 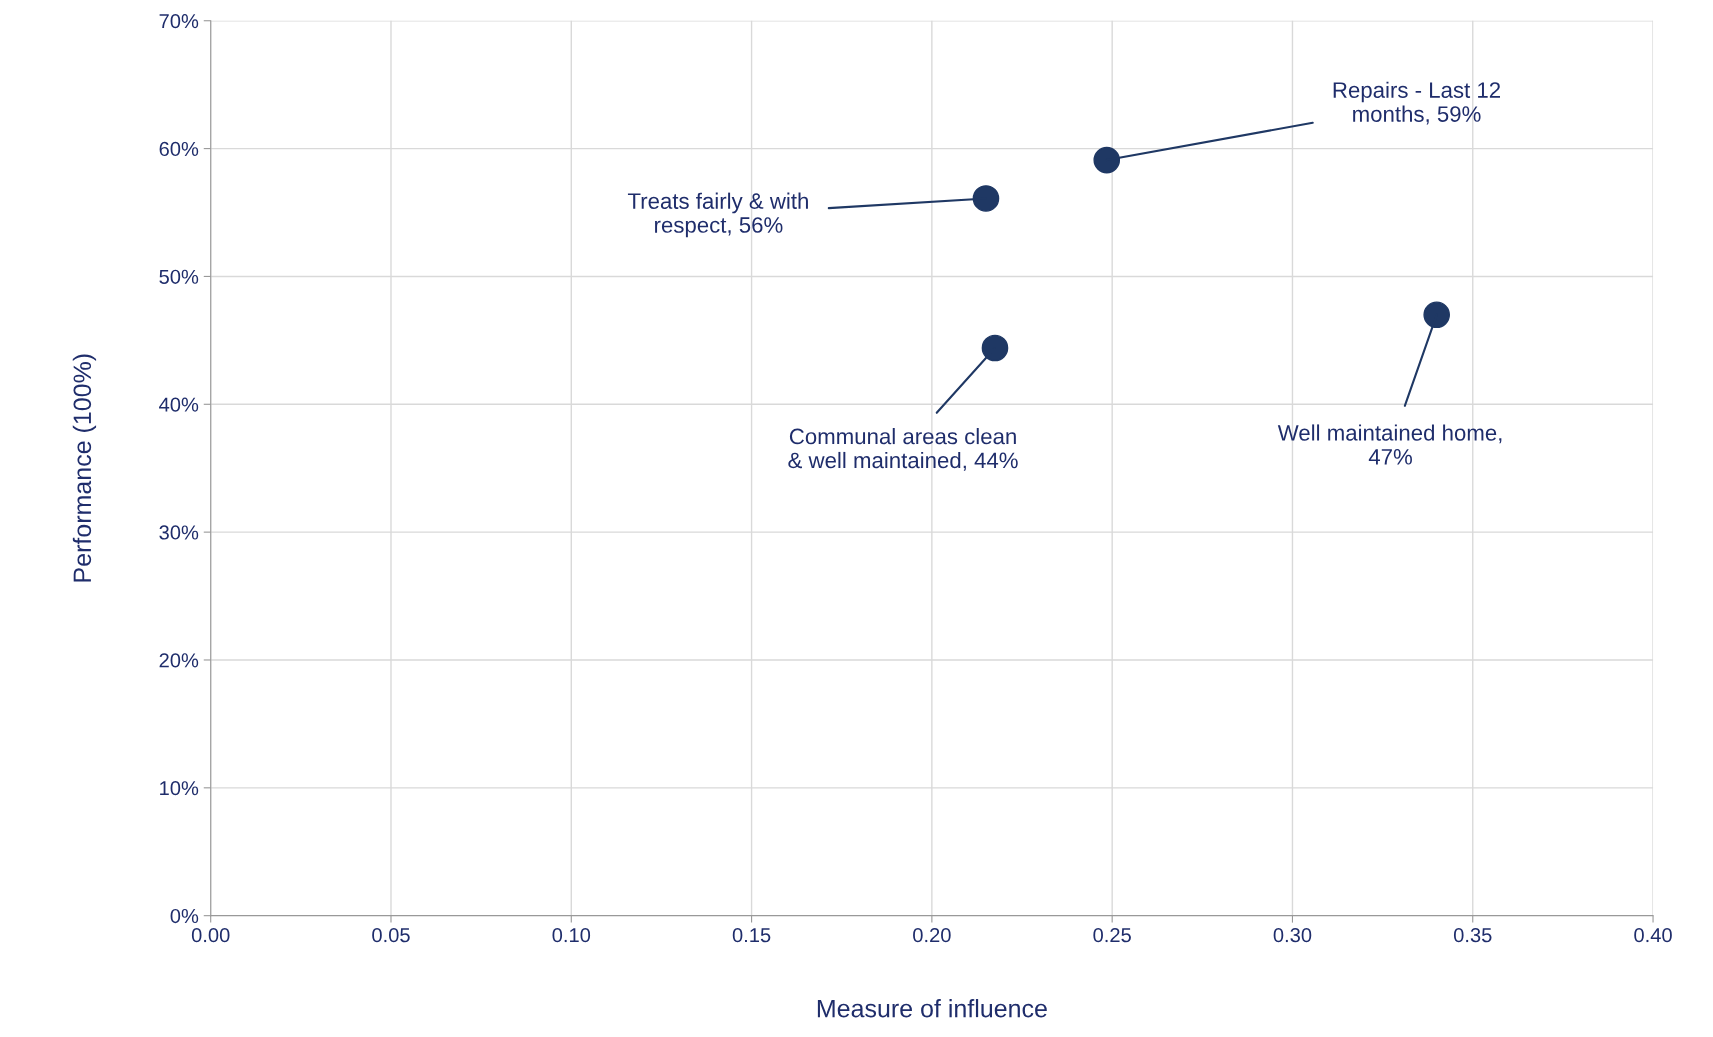 What do you see at coordinates (903, 449) in the screenshot?
I see `annotation: Communal areas clean & well maintained, 44%` at bounding box center [903, 449].